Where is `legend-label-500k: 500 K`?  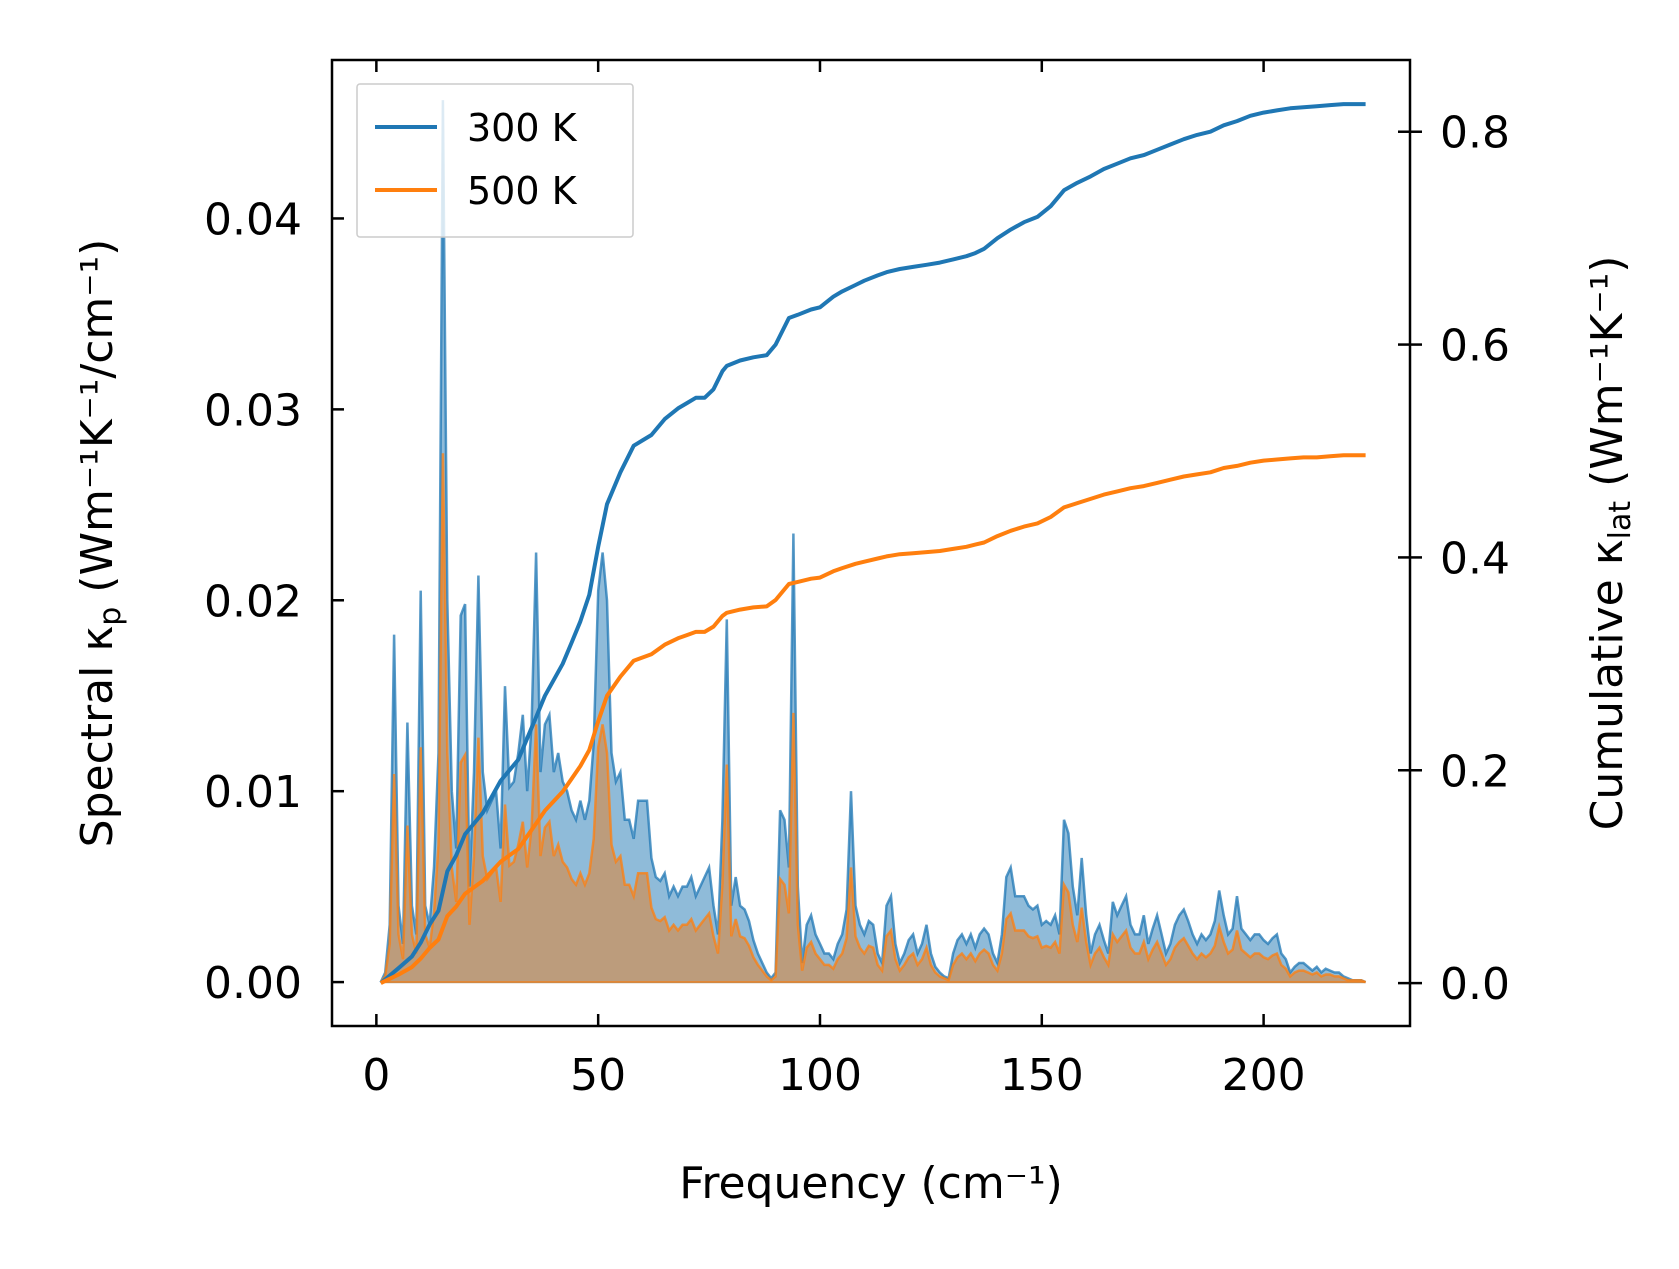 legend-label-500k: 500 K is located at coordinates (522, 191).